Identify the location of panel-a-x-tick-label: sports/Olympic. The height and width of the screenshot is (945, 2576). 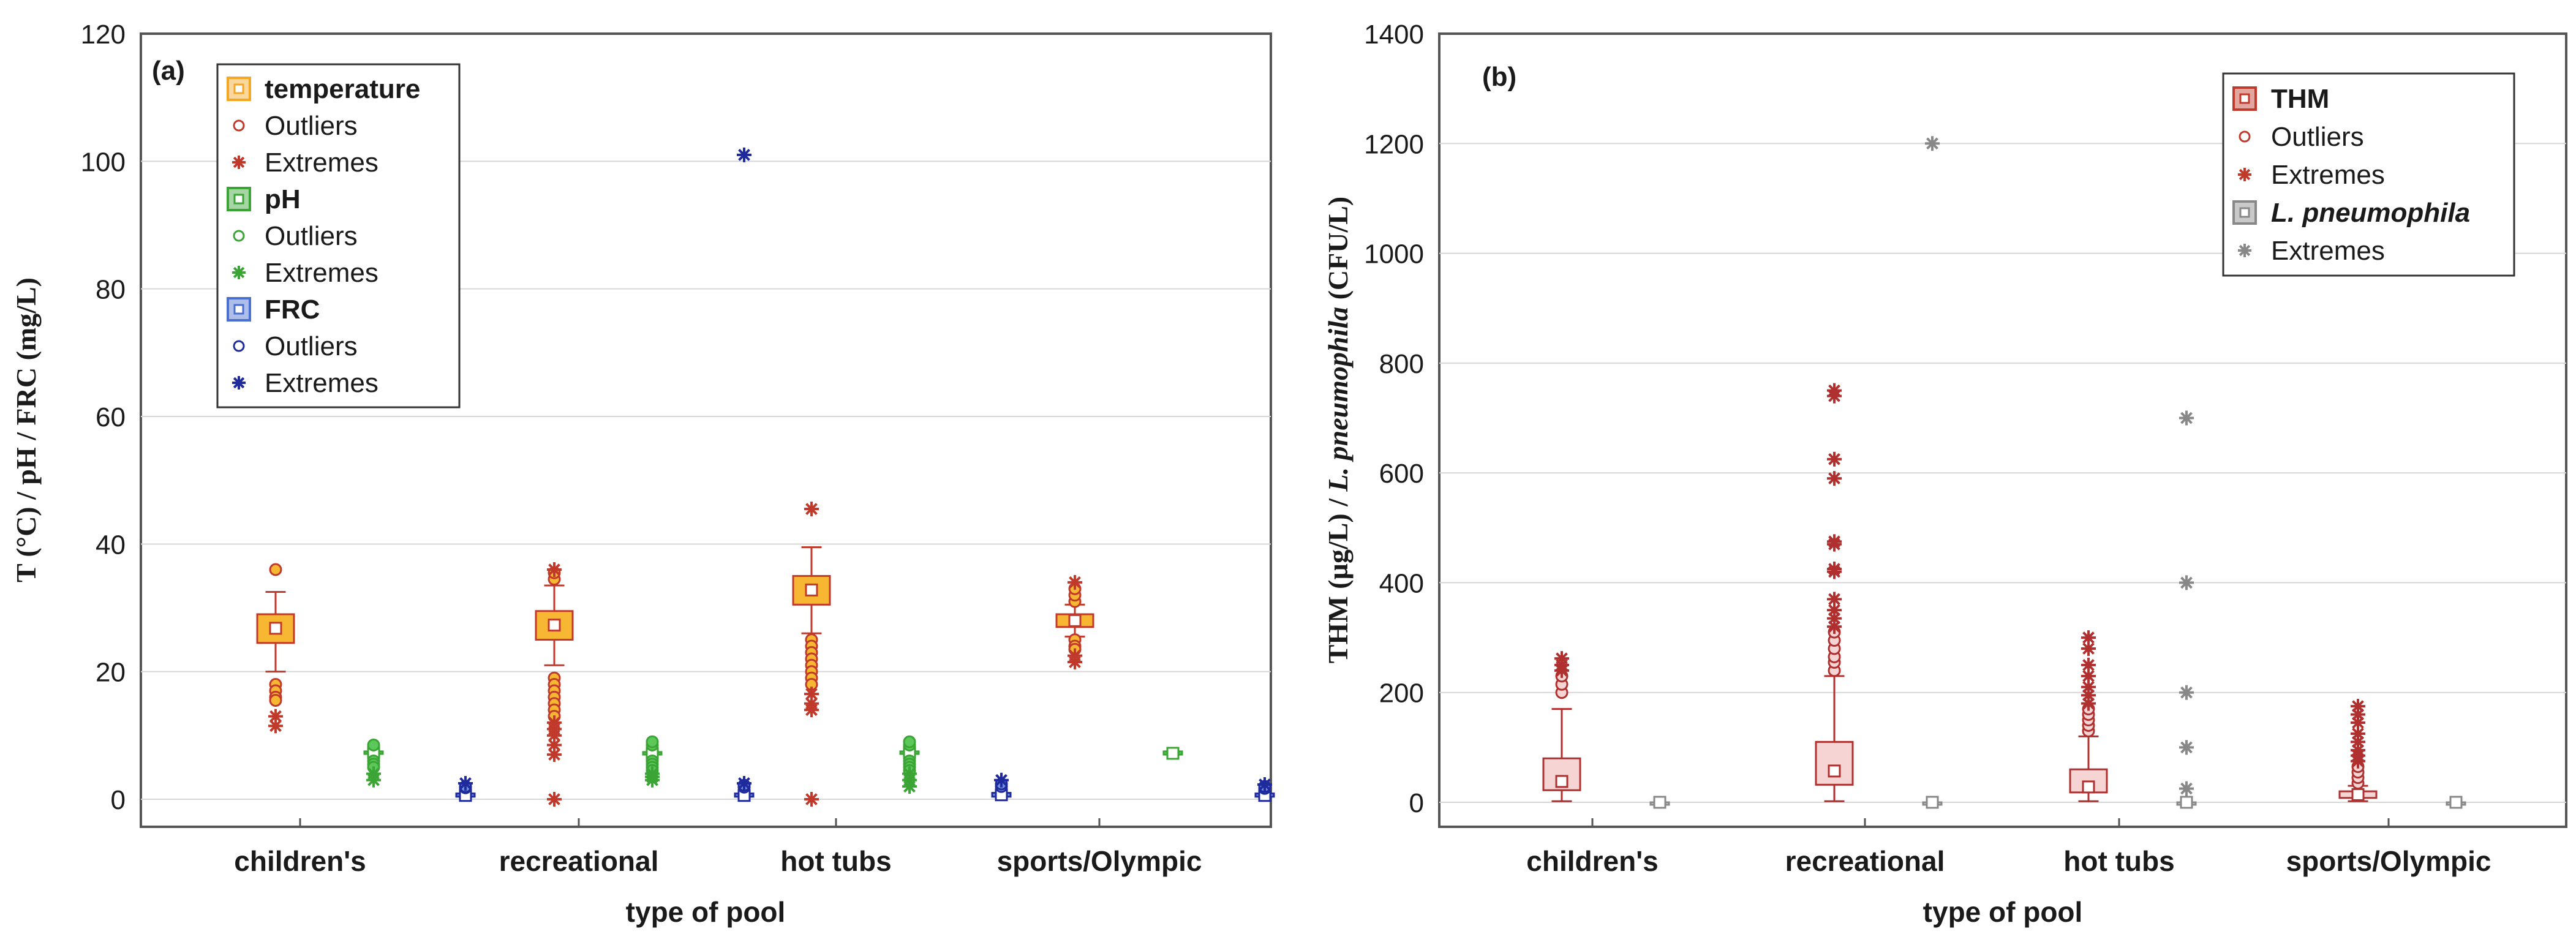
(1099, 861).